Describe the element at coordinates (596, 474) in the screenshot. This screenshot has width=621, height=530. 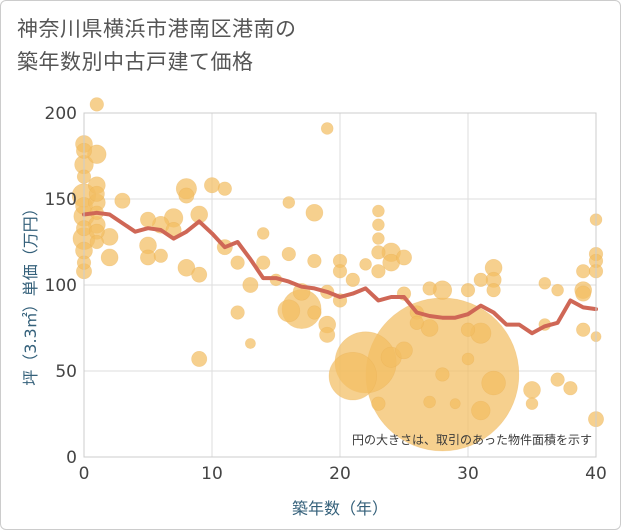
I see `x-tick-label: 40` at that location.